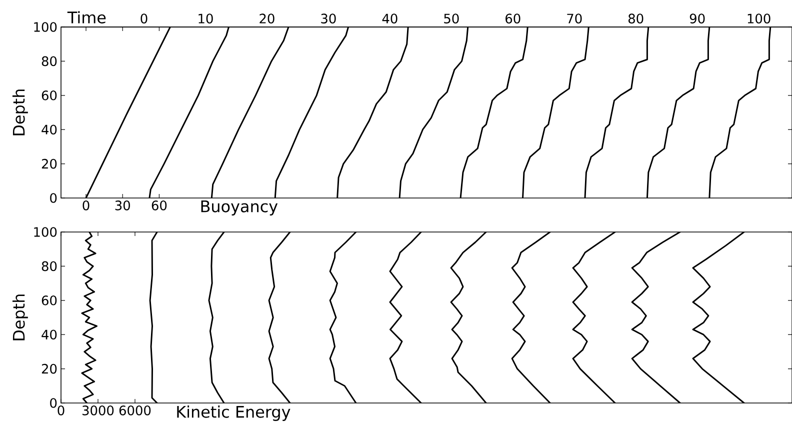 The height and width of the screenshot is (422, 792). Describe the element at coordinates (144, 19) in the screenshot. I see `x2-tick-label: 0` at that location.